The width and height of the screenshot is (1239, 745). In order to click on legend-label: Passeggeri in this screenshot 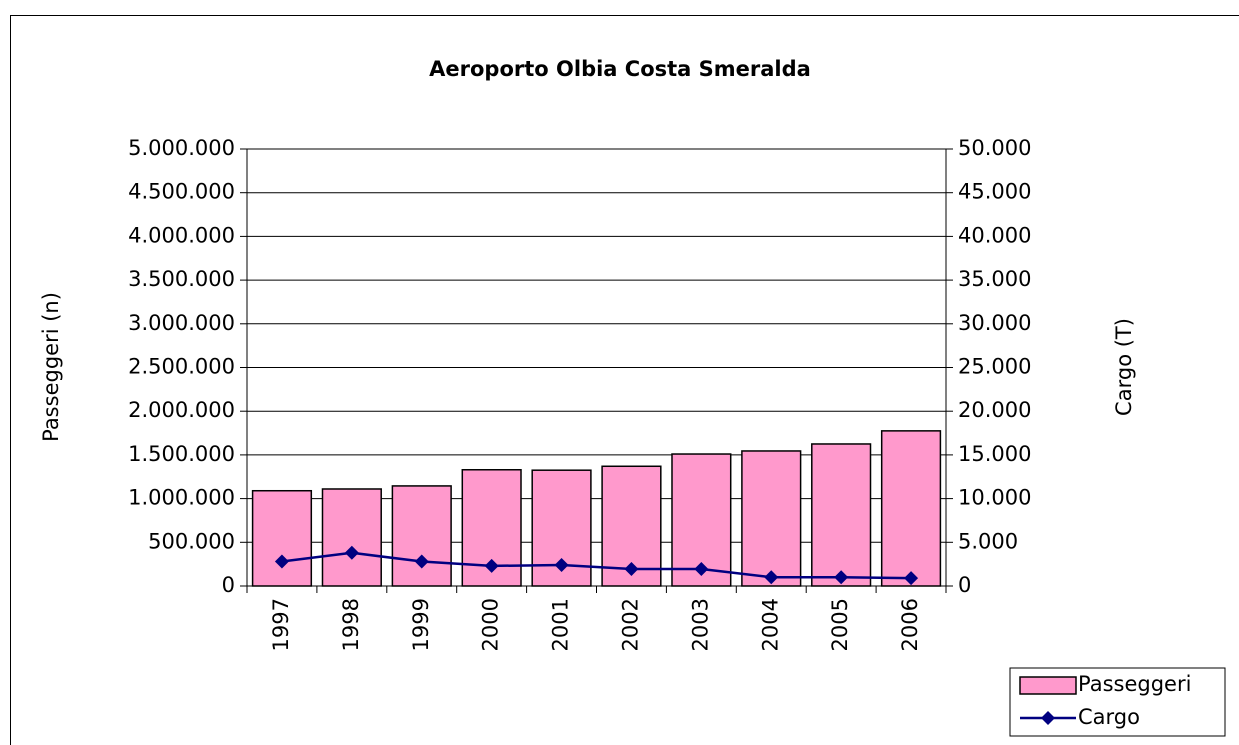, I will do `click(1134, 684)`.